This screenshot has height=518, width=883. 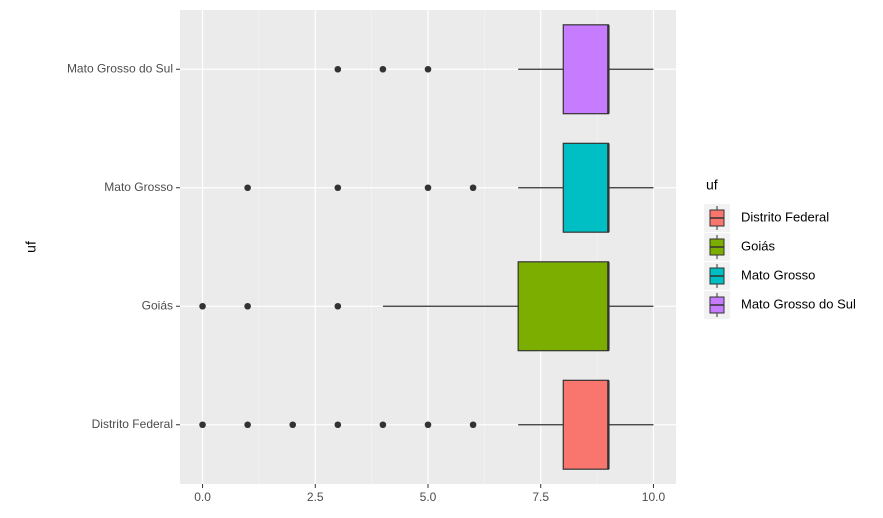 What do you see at coordinates (315, 497) in the screenshot?
I see `x-tick-label: 2.5` at bounding box center [315, 497].